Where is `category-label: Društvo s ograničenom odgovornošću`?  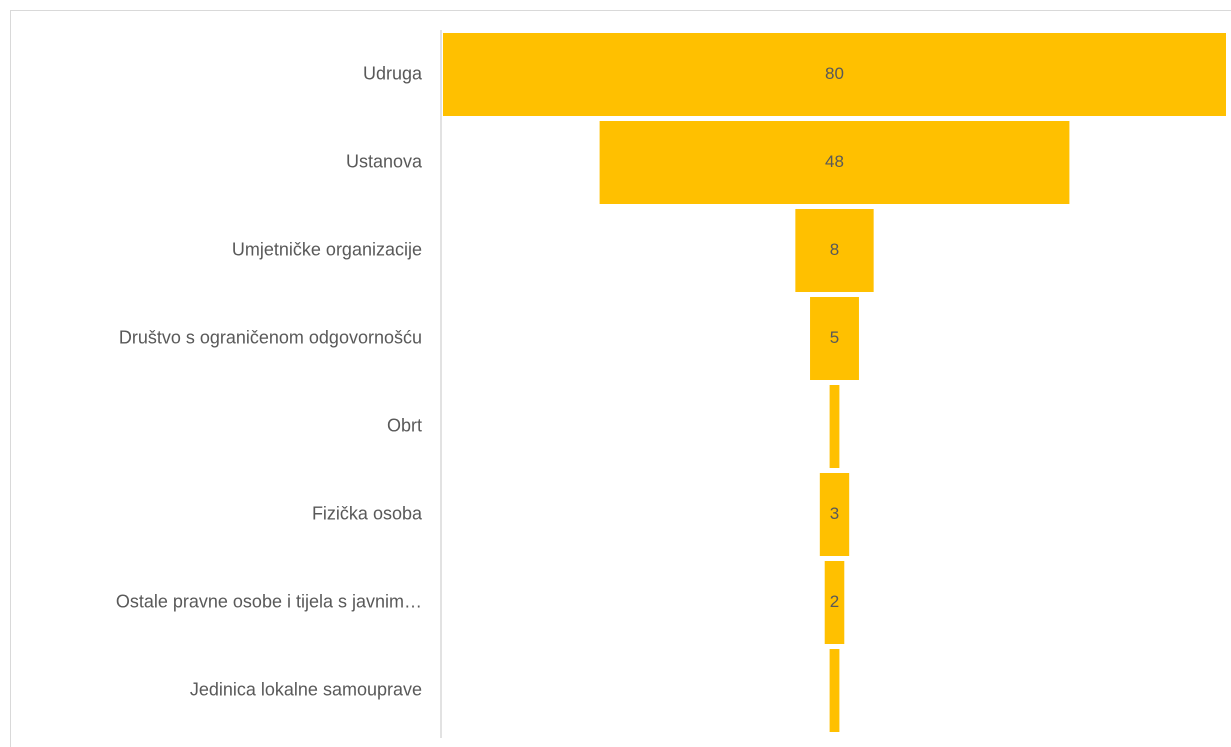
category-label: Društvo s ograničenom odgovornošću is located at coordinates (270, 337).